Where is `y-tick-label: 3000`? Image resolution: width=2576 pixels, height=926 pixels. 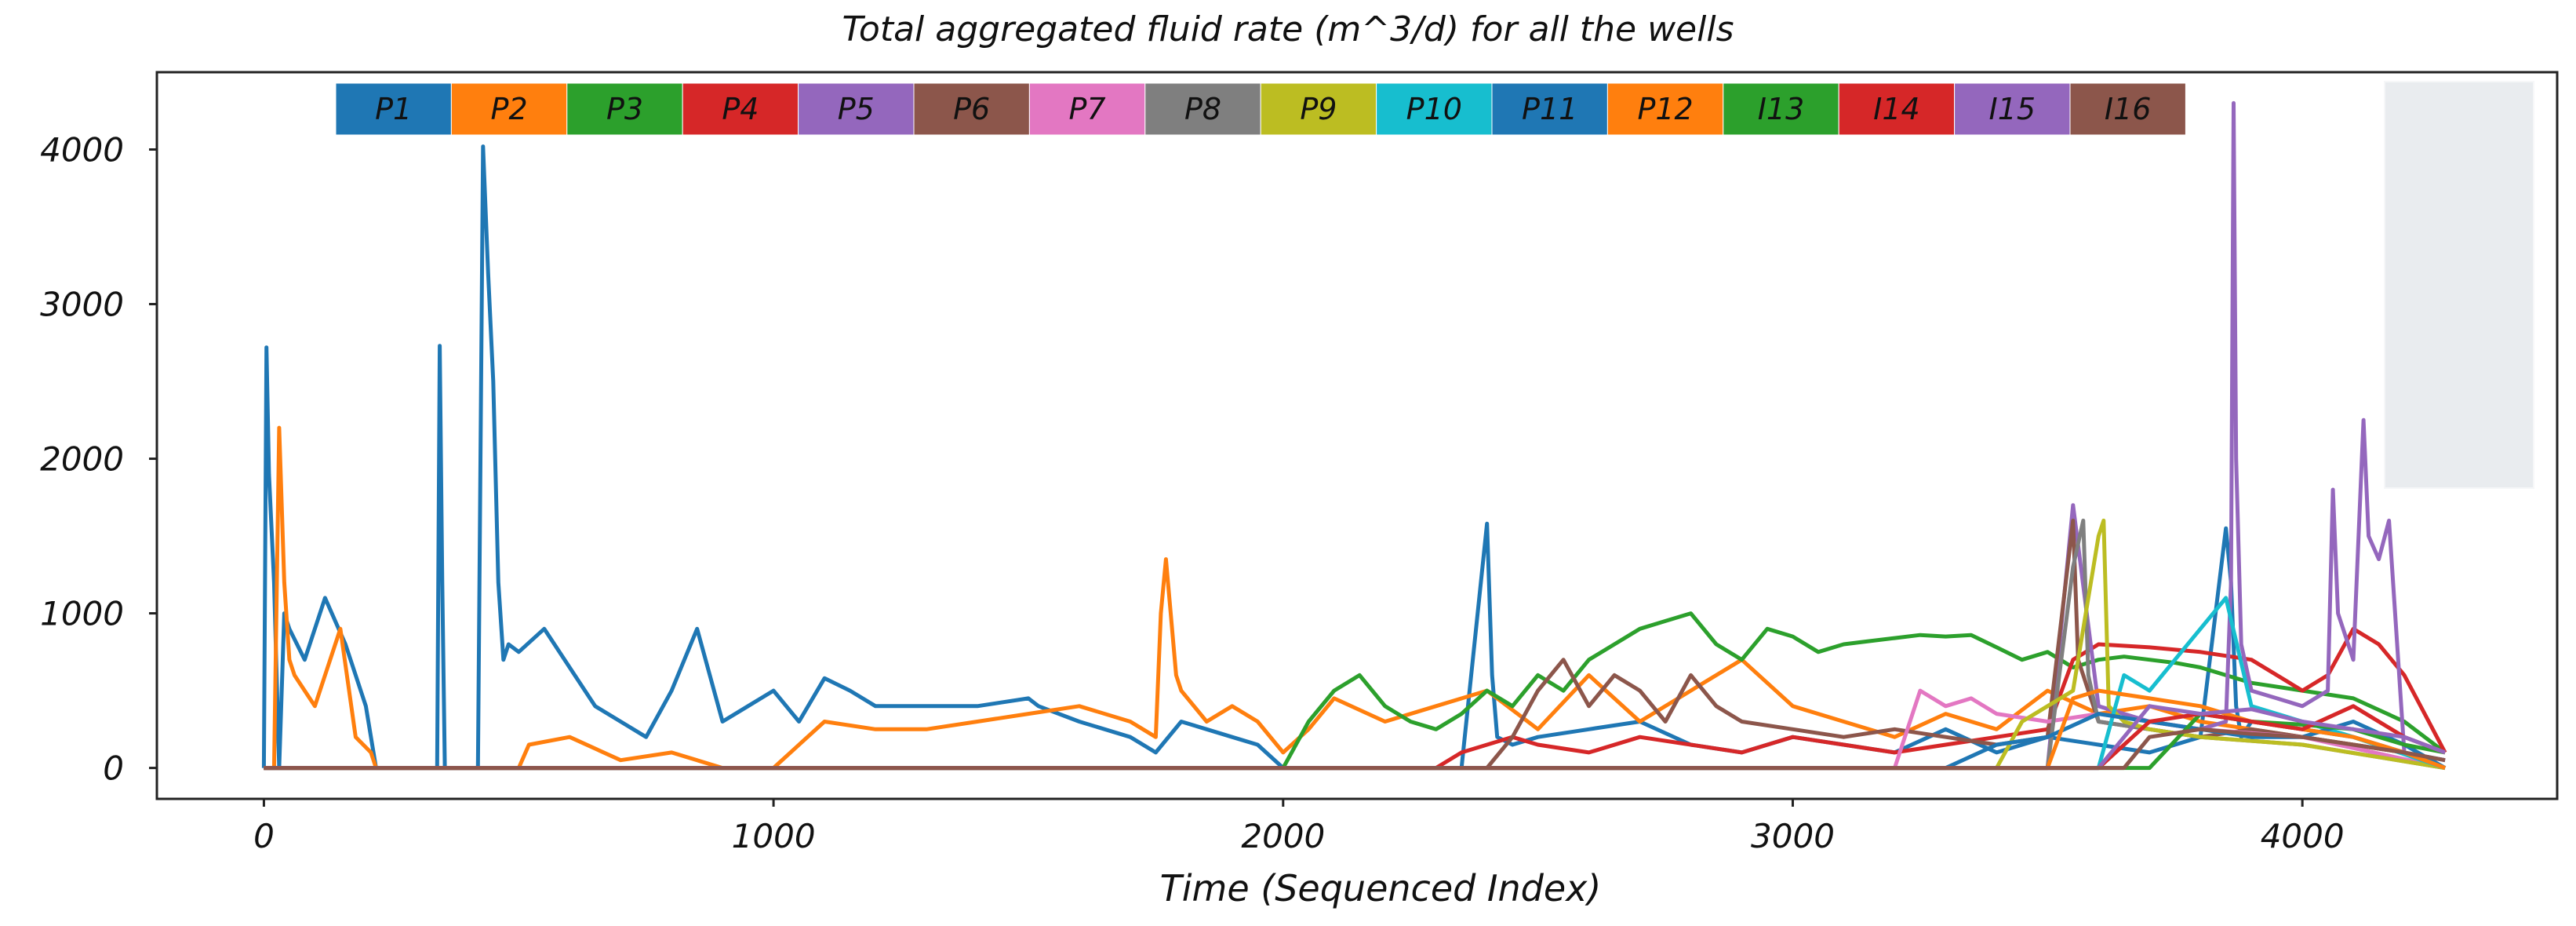
y-tick-label: 3000 is located at coordinates (82, 305).